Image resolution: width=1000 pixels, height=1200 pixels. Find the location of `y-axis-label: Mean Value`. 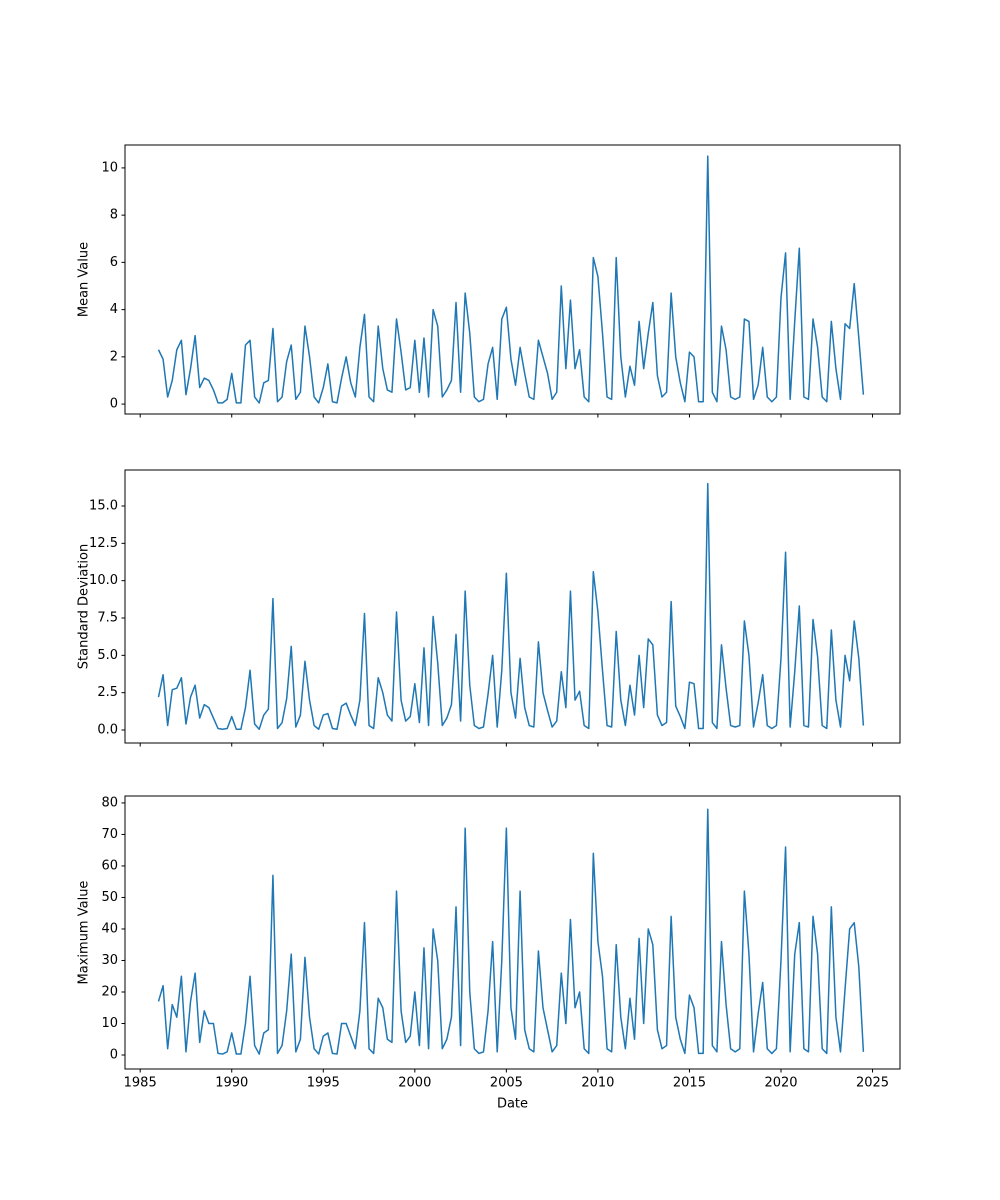

y-axis-label: Mean Value is located at coordinates (84, 279).